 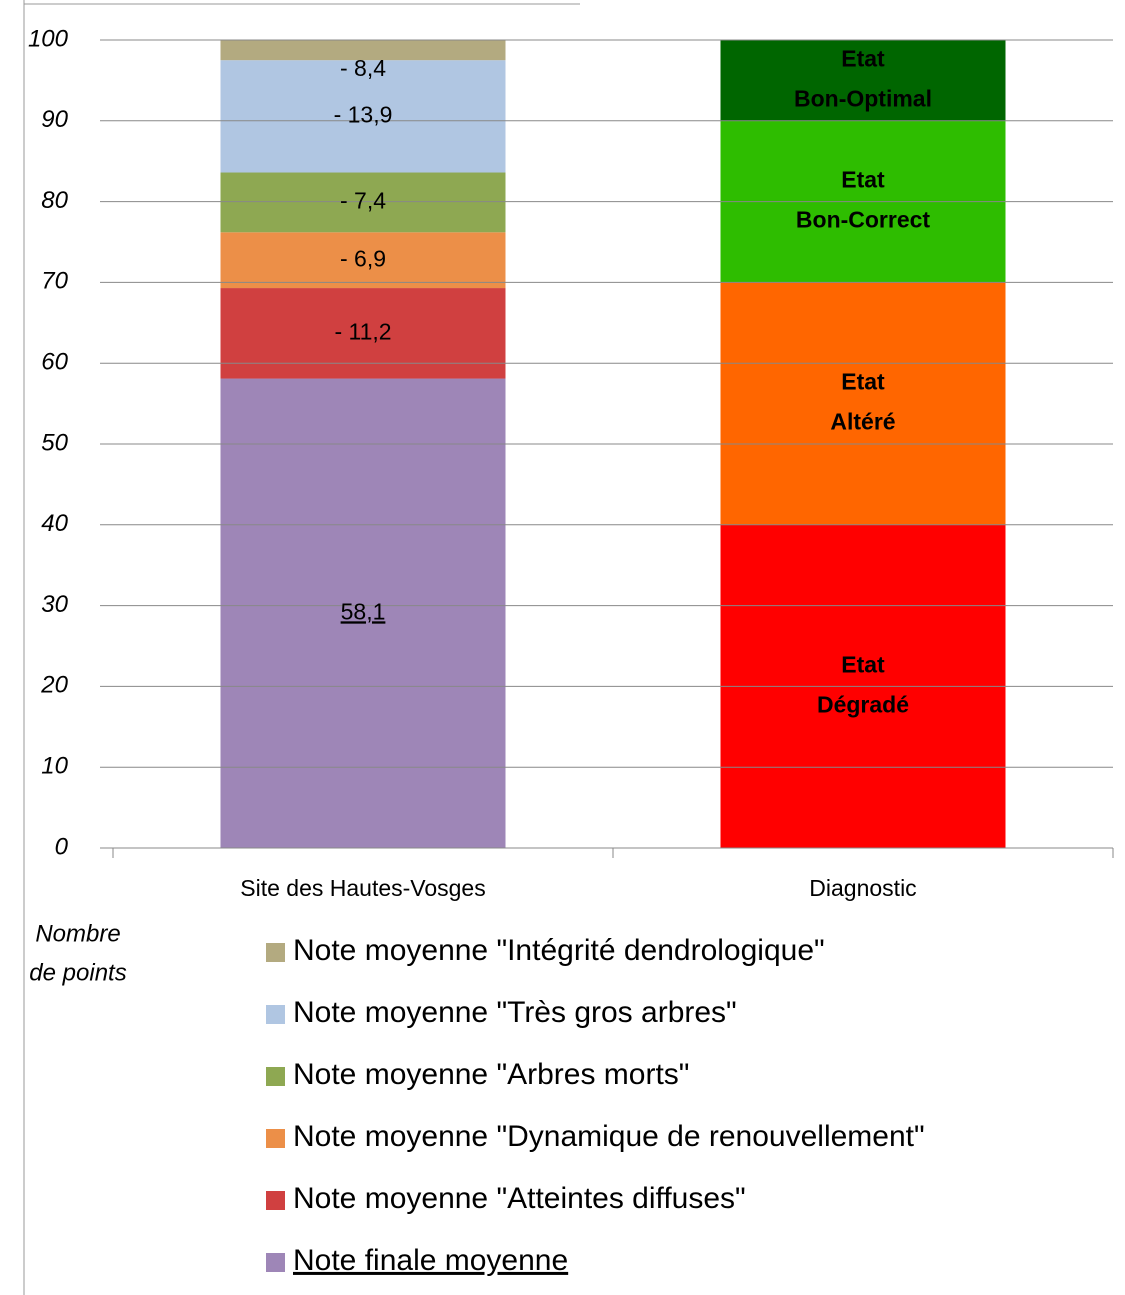 I want to click on legend-label: Note moyenne "Arbres morts", so click(x=491, y=1074).